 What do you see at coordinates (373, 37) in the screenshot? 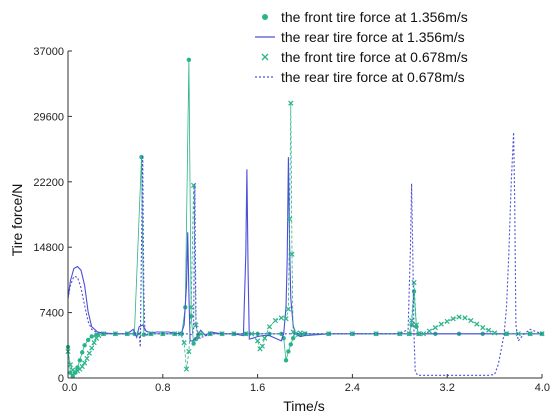
I see `legend-label: the rear tire force at 1.356m/s` at bounding box center [373, 37].